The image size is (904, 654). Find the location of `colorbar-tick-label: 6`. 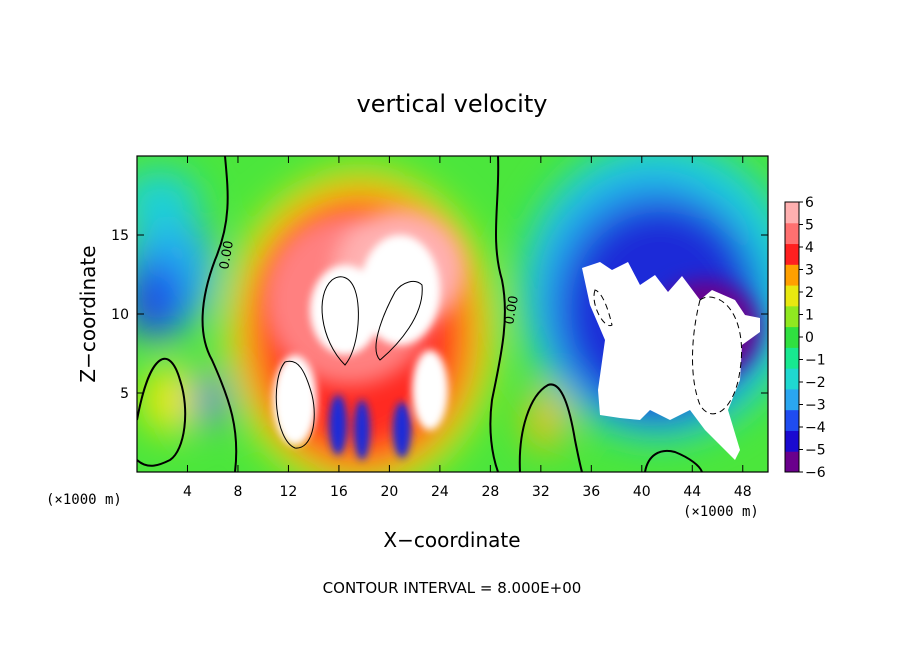

colorbar-tick-label: 6 is located at coordinates (809, 203).